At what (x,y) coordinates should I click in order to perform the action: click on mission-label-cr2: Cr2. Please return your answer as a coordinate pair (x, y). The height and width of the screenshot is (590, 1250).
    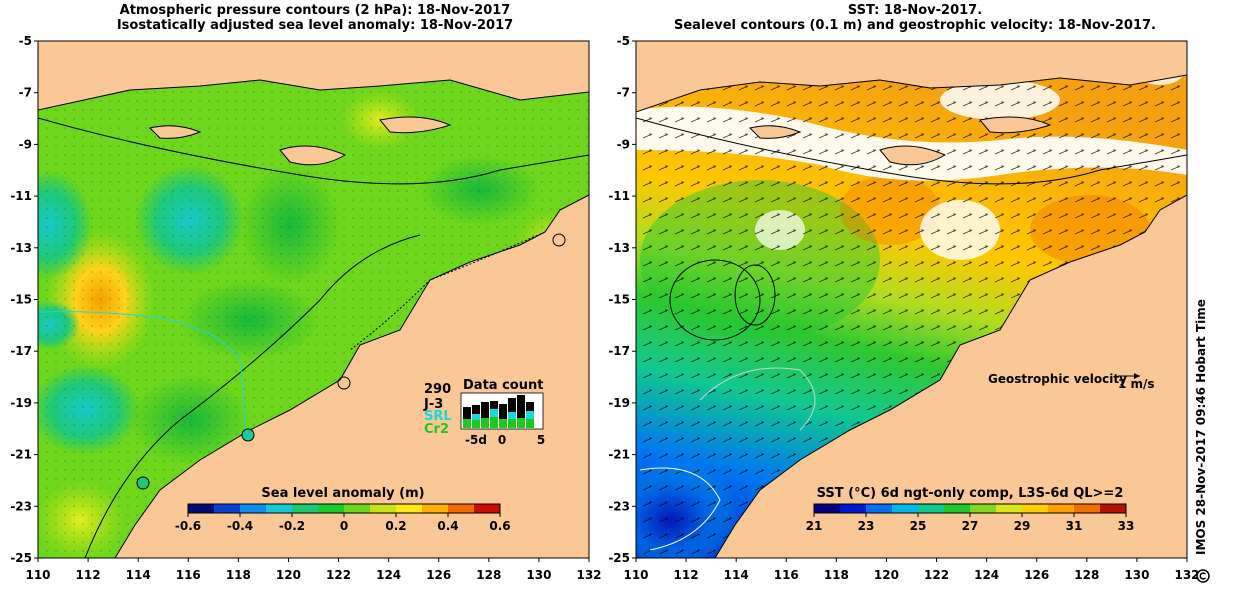
    Looking at the image, I should click on (436, 429).